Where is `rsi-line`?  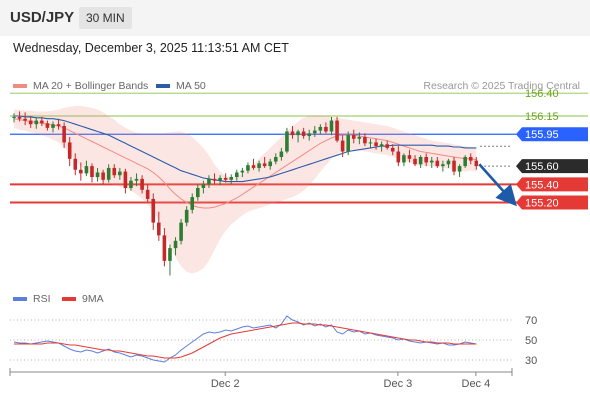 rsi-line is located at coordinates (245, 339).